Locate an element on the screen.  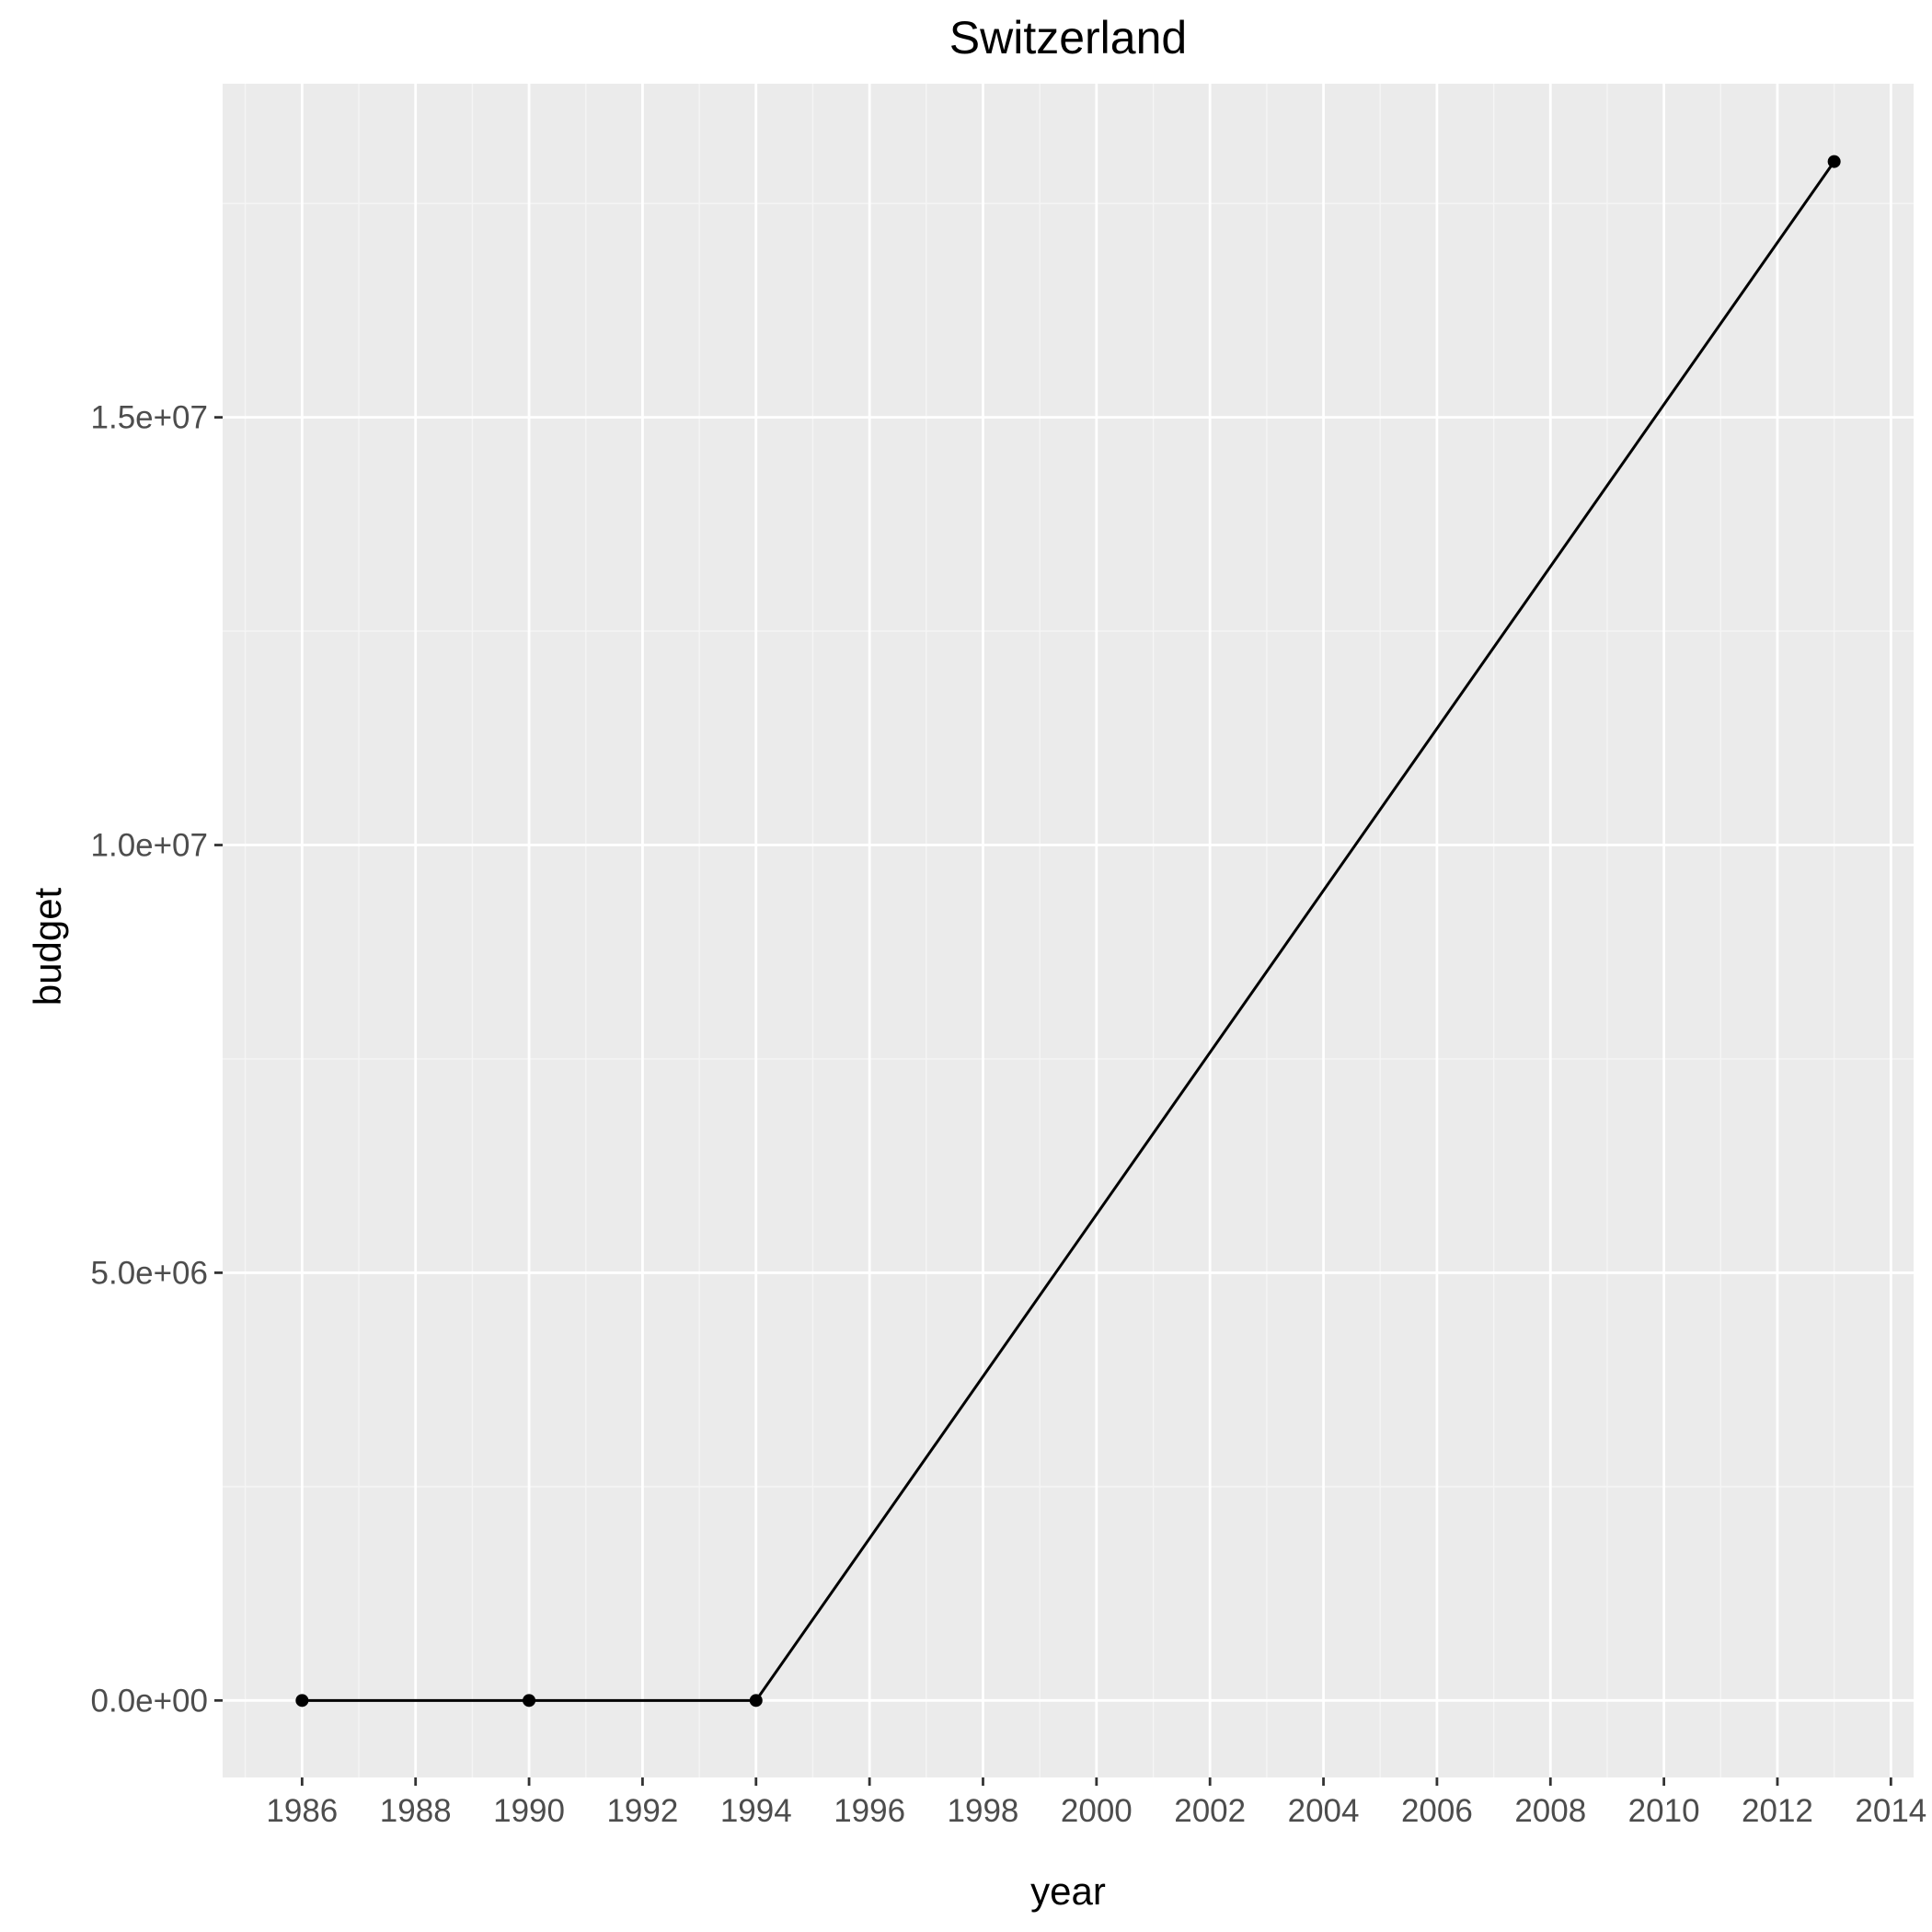
chart-title: Switzerland is located at coordinates (1068, 37).